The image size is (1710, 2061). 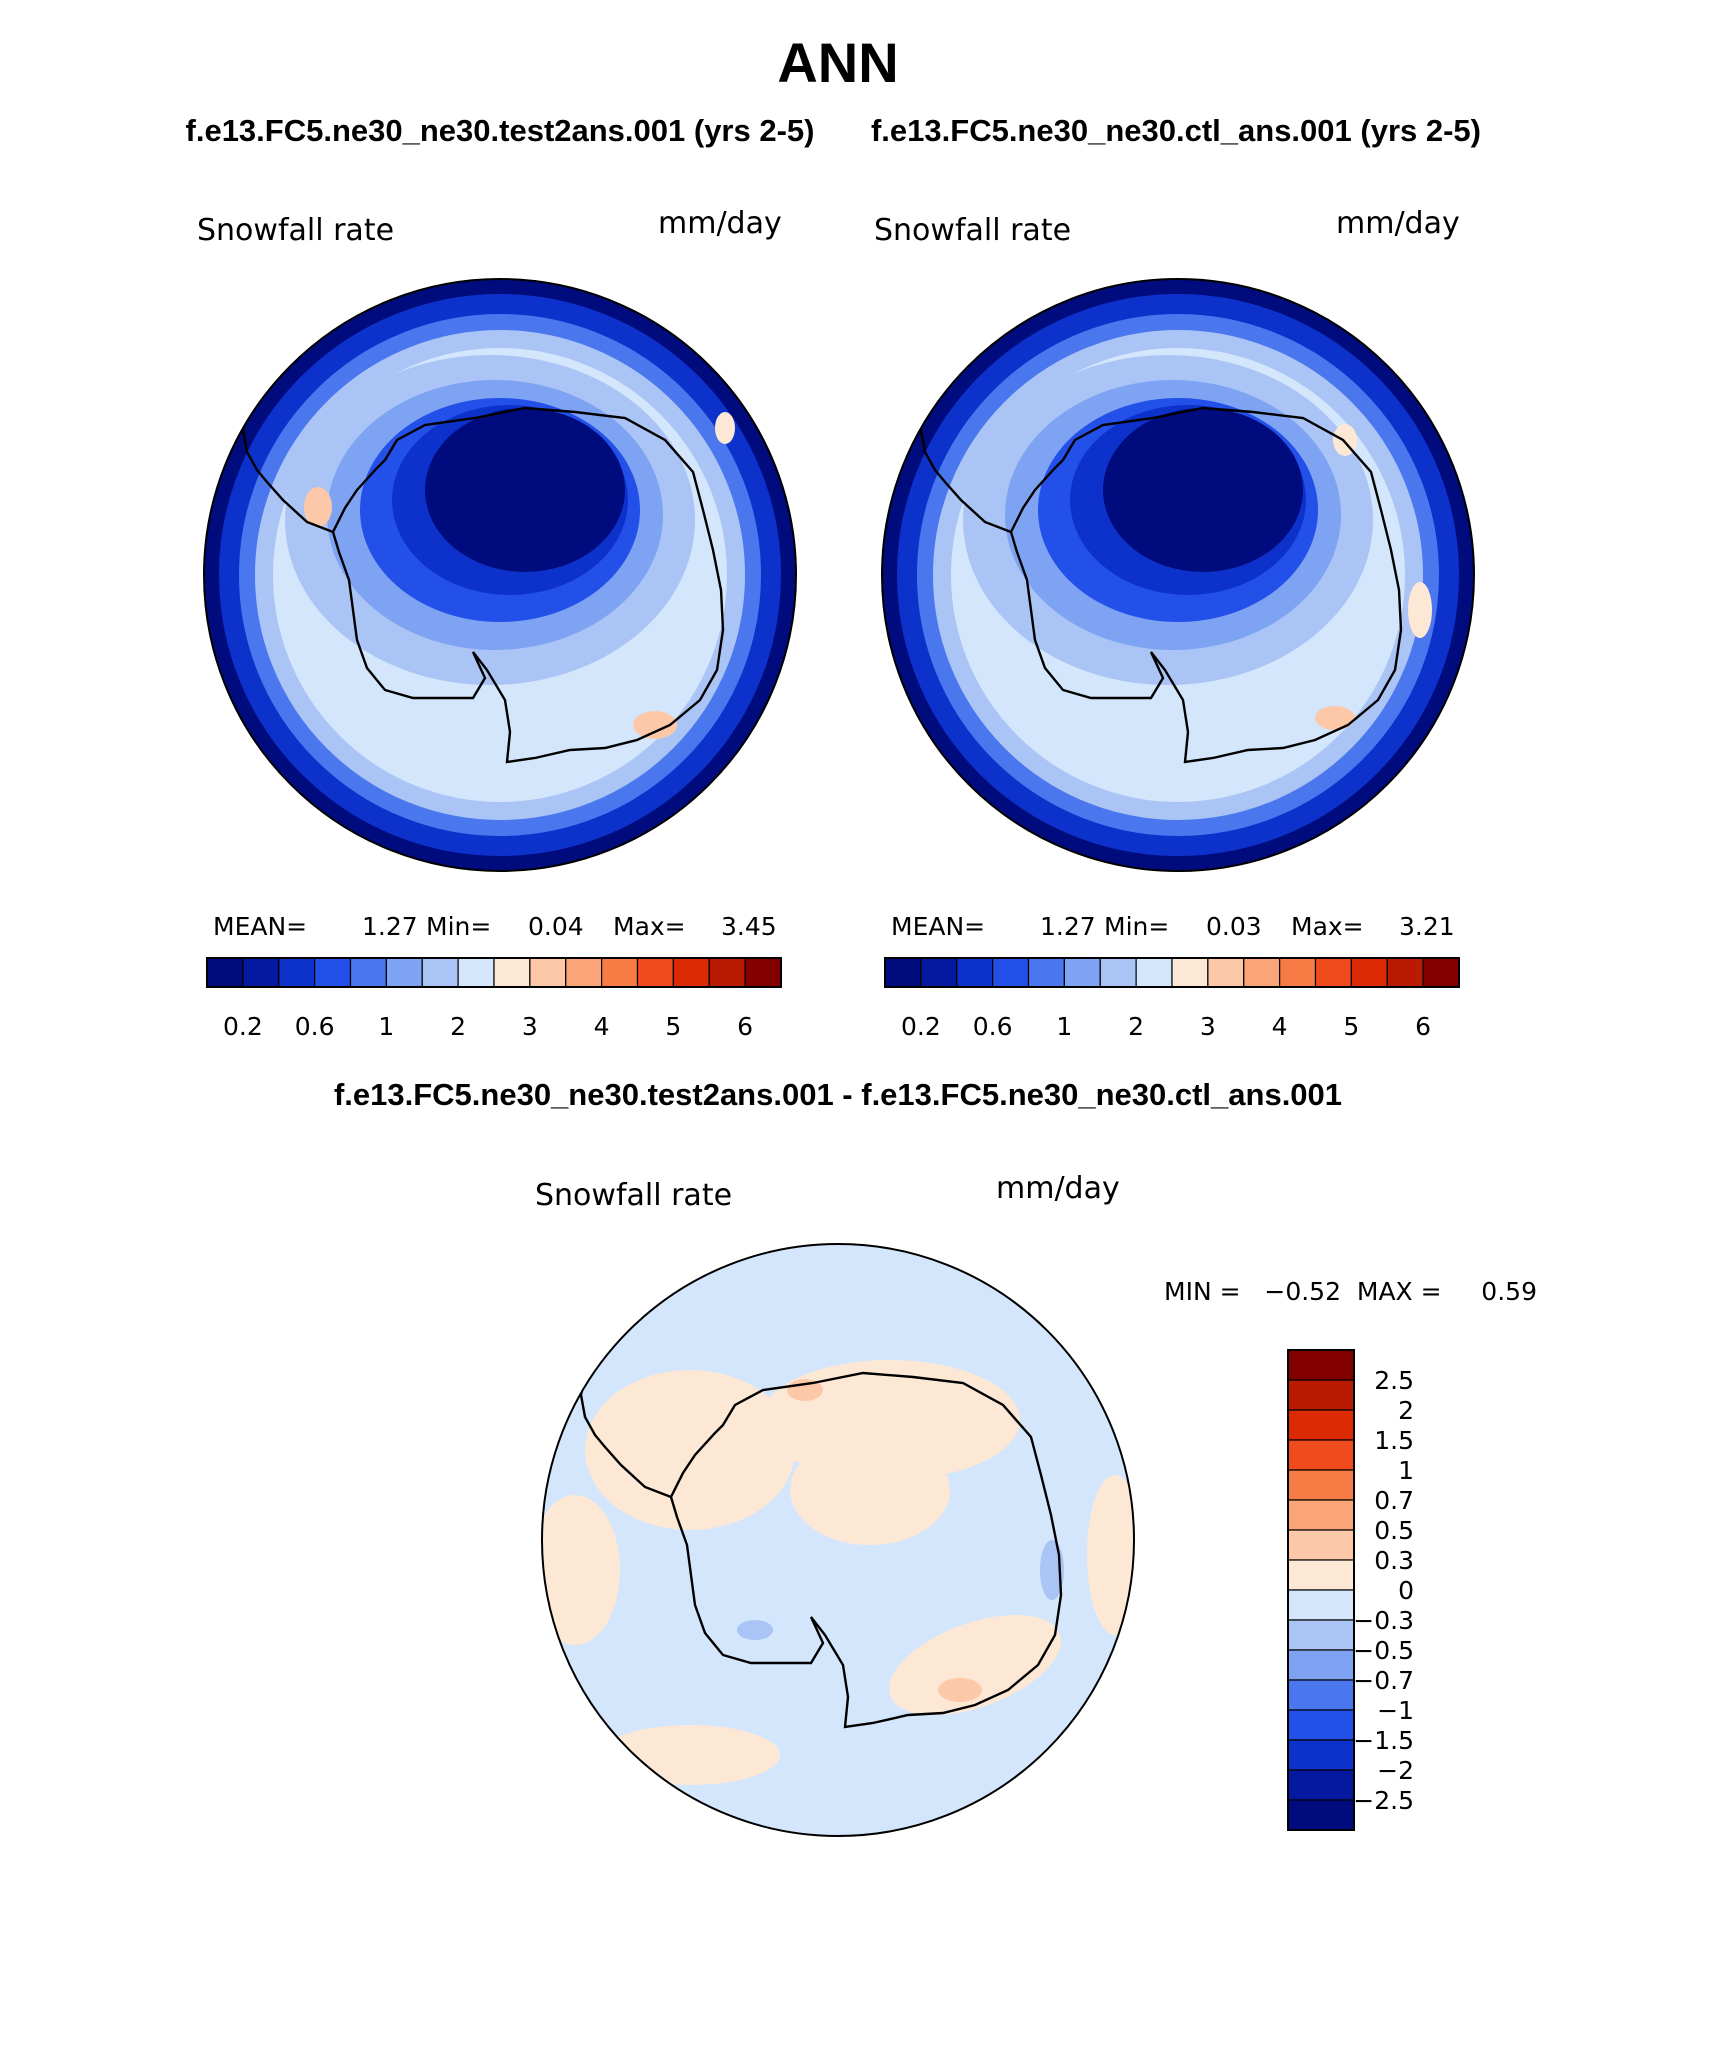 What do you see at coordinates (1383, 1800) in the screenshot?
I see `colorbar-tick-label: −2.5` at bounding box center [1383, 1800].